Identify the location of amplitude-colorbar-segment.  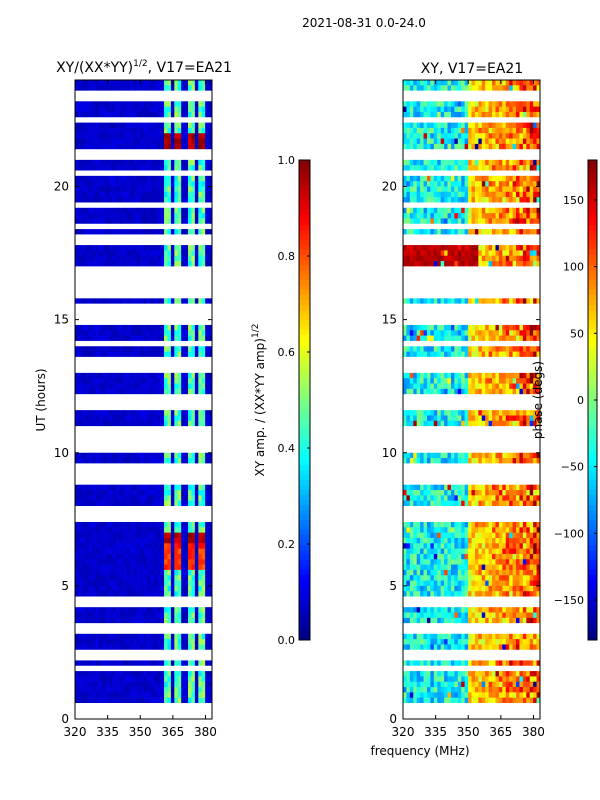
(304, 548).